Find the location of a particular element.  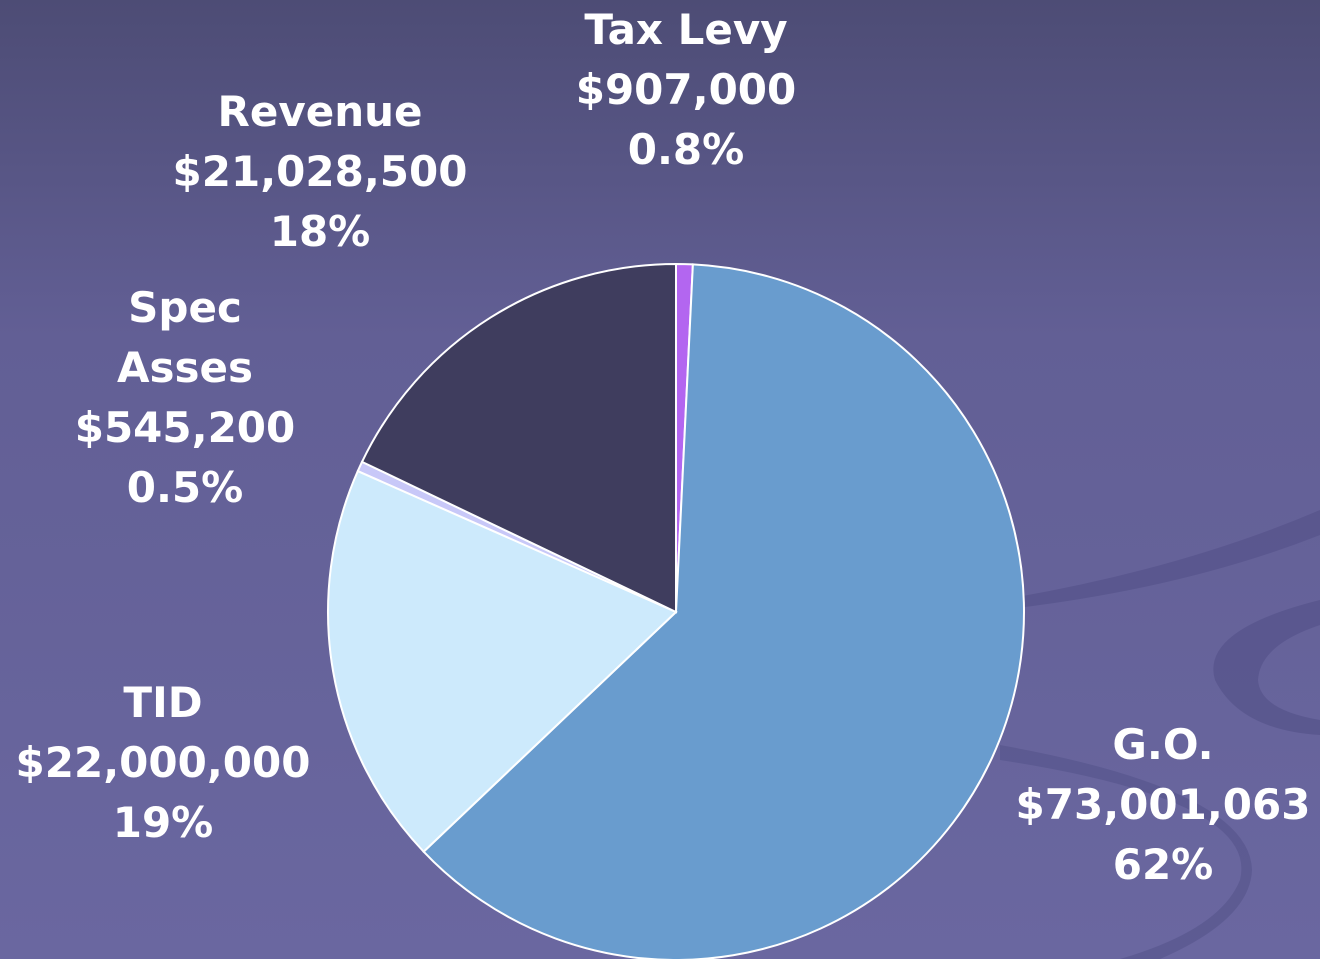

percent-label: 18% is located at coordinates (320, 231).